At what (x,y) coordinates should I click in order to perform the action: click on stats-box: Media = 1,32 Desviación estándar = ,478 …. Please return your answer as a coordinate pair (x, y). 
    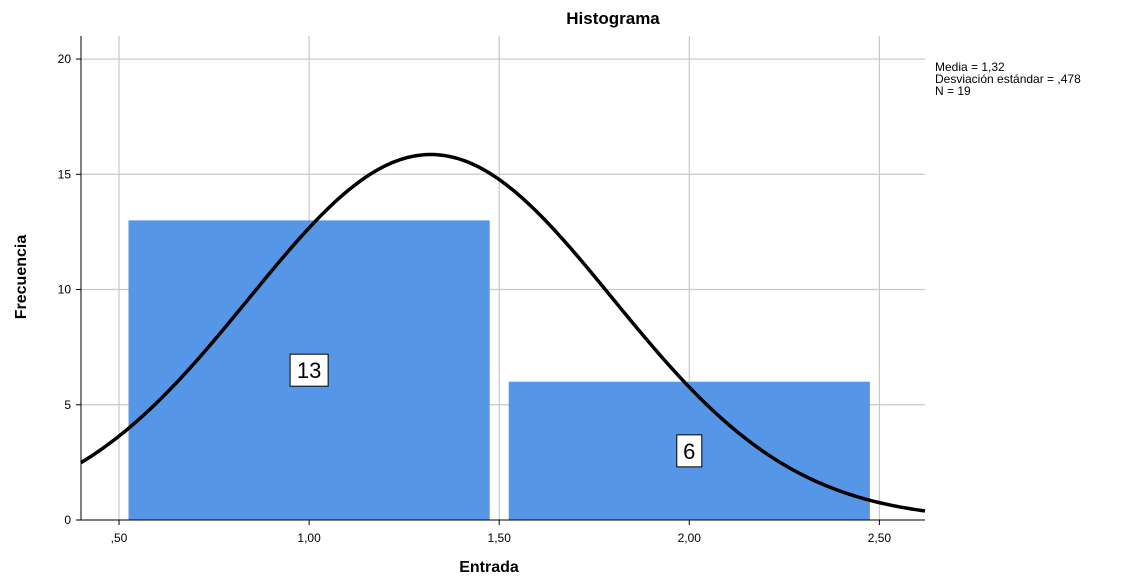
    Looking at the image, I should click on (1008, 79).